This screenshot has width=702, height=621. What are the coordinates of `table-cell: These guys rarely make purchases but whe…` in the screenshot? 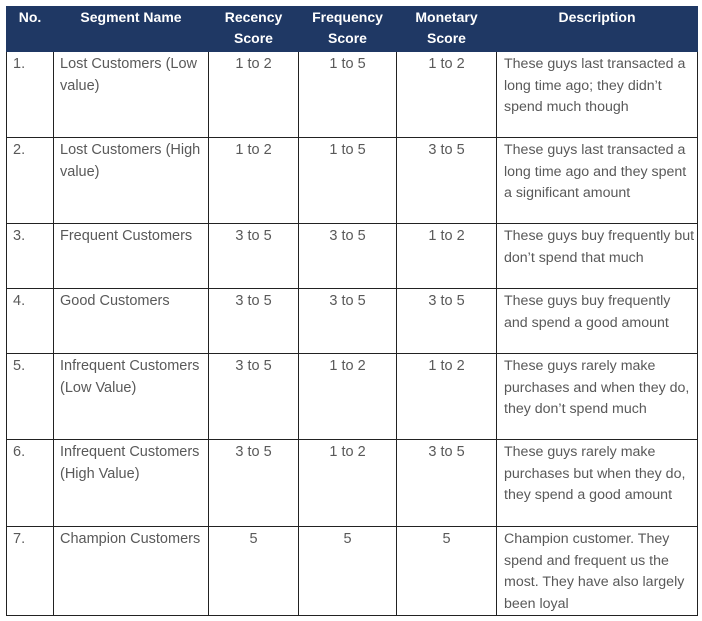 It's located at (597, 483).